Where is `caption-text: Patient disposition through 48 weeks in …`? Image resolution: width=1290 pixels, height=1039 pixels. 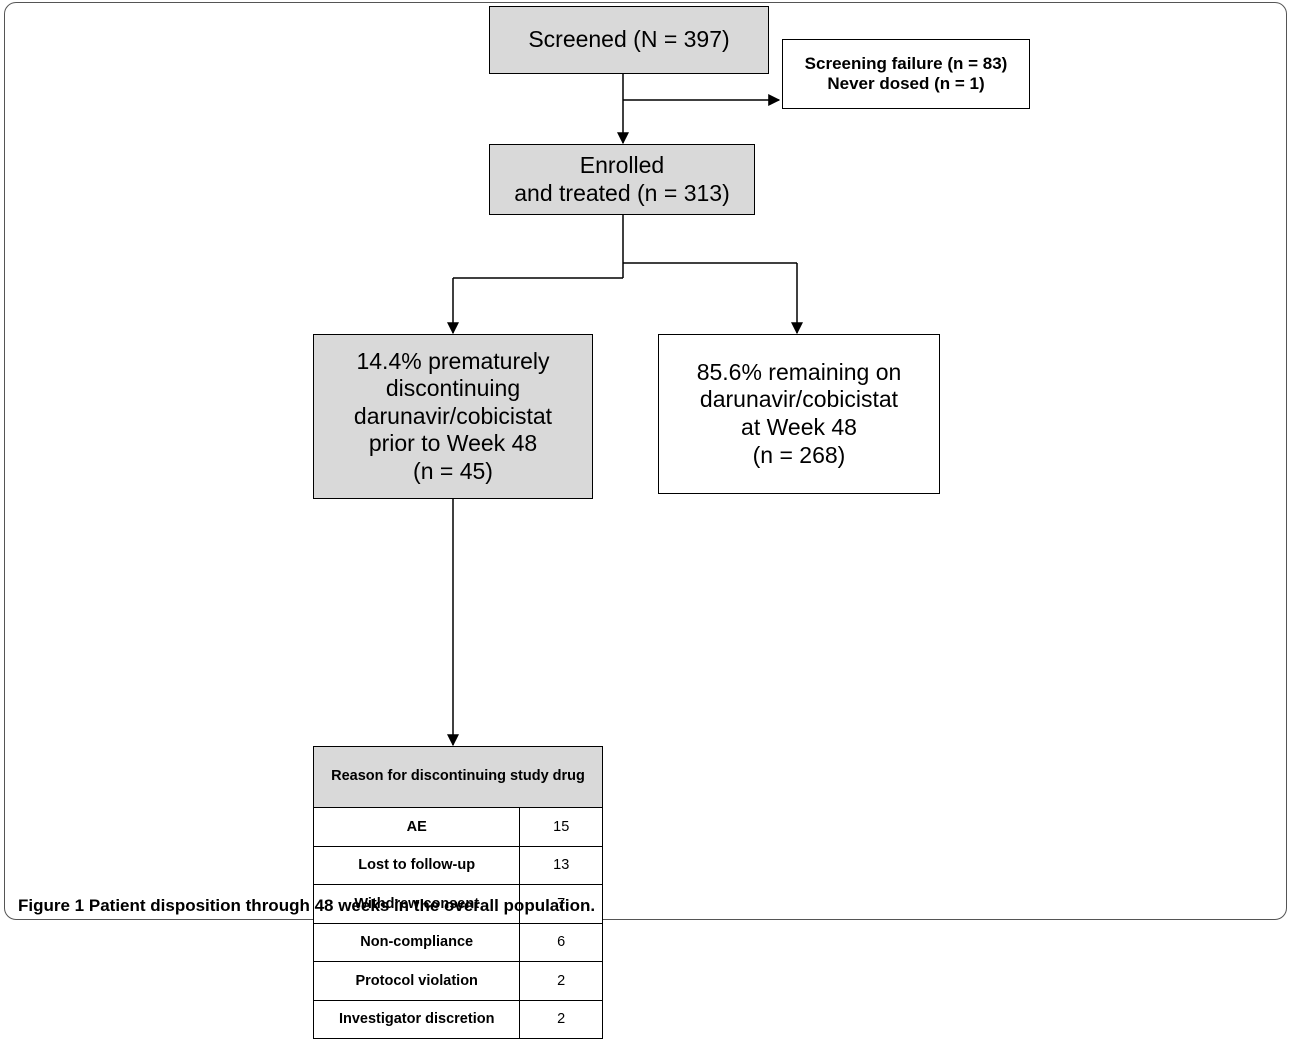
caption-text: Patient disposition through 48 weeks in … is located at coordinates (342, 905).